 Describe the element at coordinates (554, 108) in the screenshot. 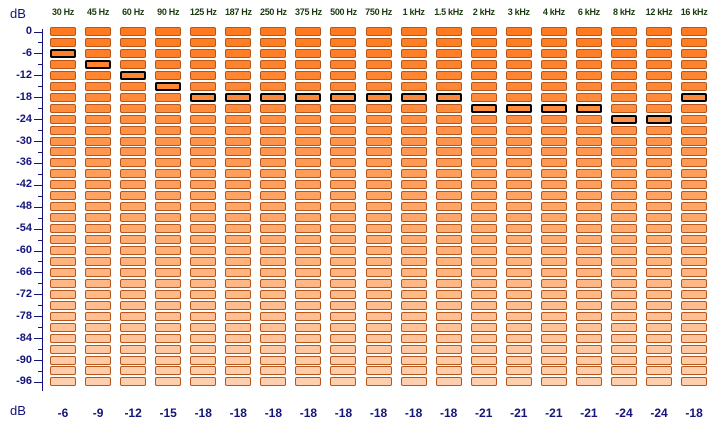

I see `band-level-marker` at that location.